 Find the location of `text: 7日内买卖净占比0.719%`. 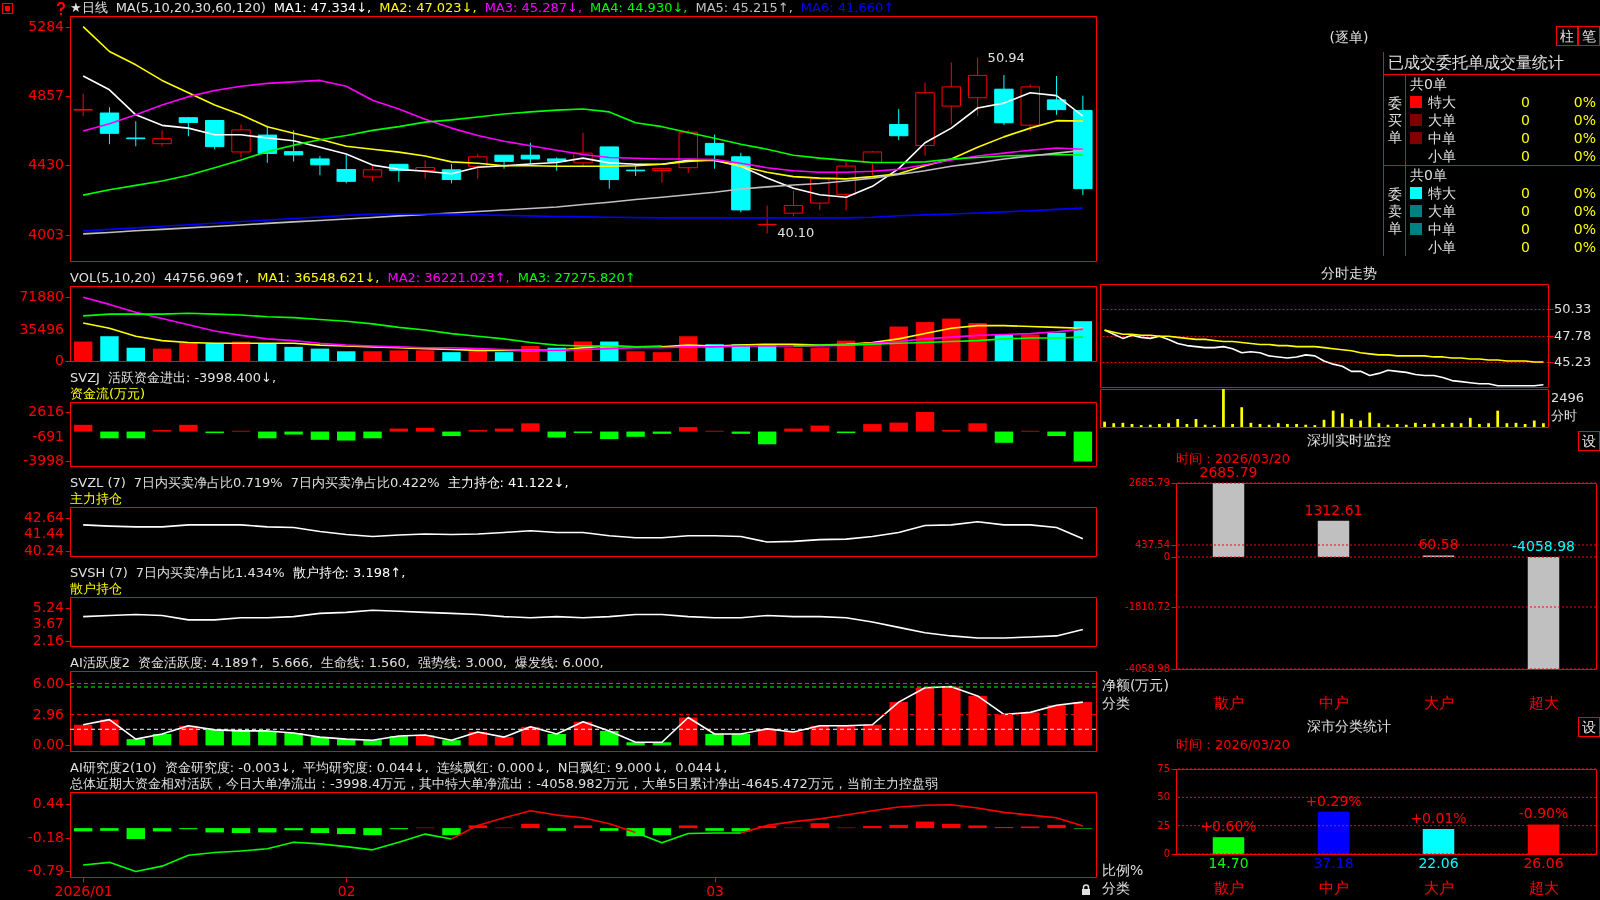

text: 7日内买卖净占比0.719% is located at coordinates (208, 483).